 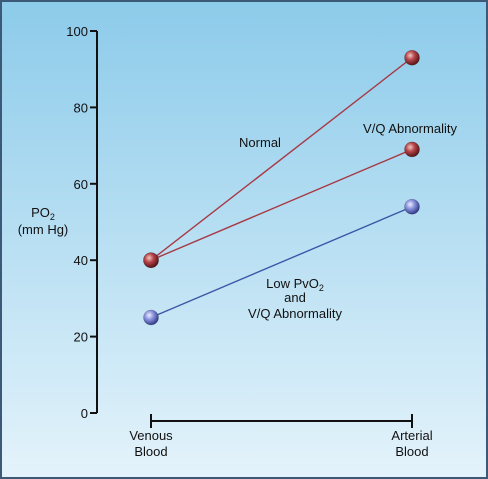 What do you see at coordinates (52, 217) in the screenshot?
I see `y-axis-title-subscript: 2` at bounding box center [52, 217].